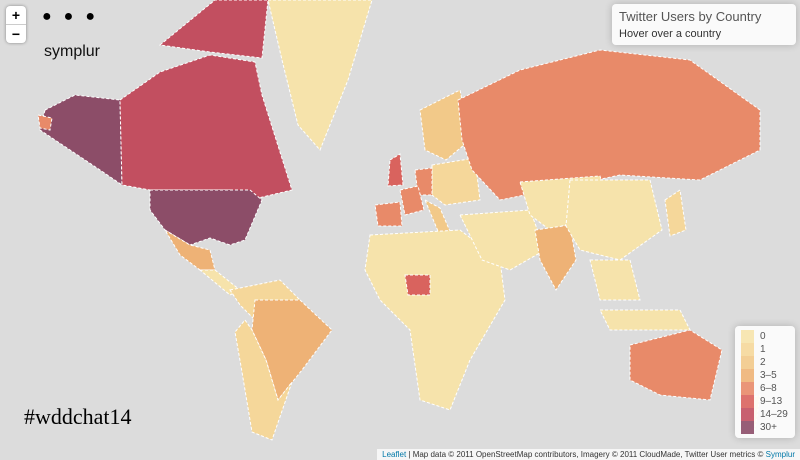  I want to click on legend-item: 1, so click(765, 349).